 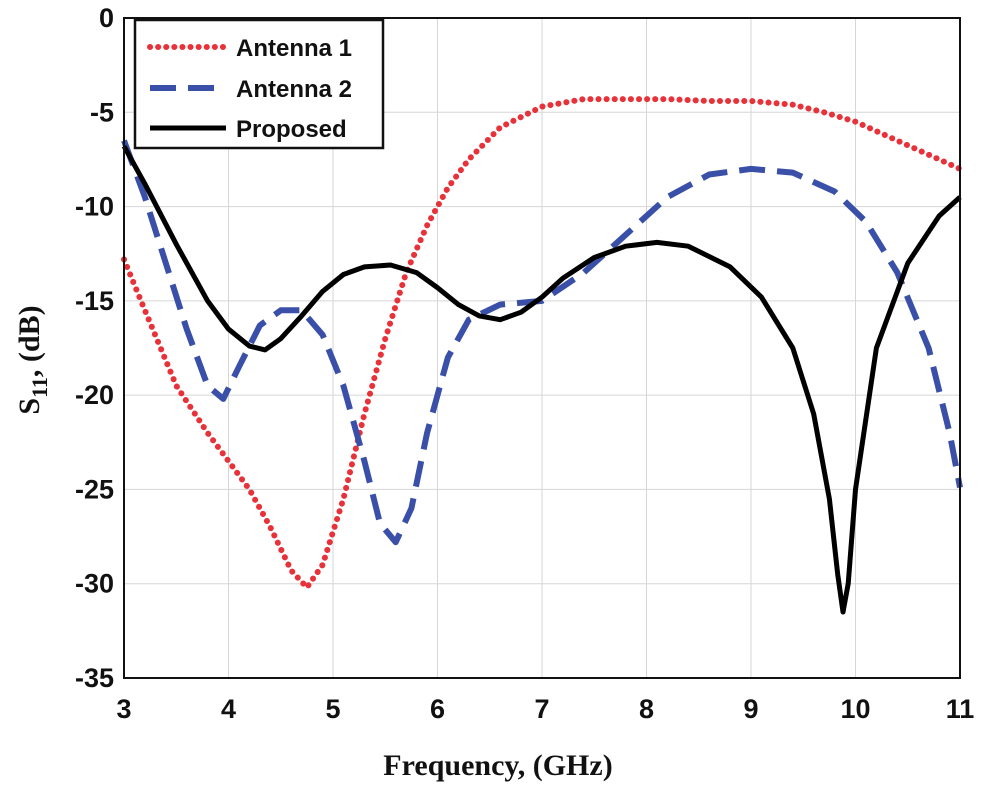 What do you see at coordinates (123, 709) in the screenshot?
I see `x-tick-label: 3` at bounding box center [123, 709].